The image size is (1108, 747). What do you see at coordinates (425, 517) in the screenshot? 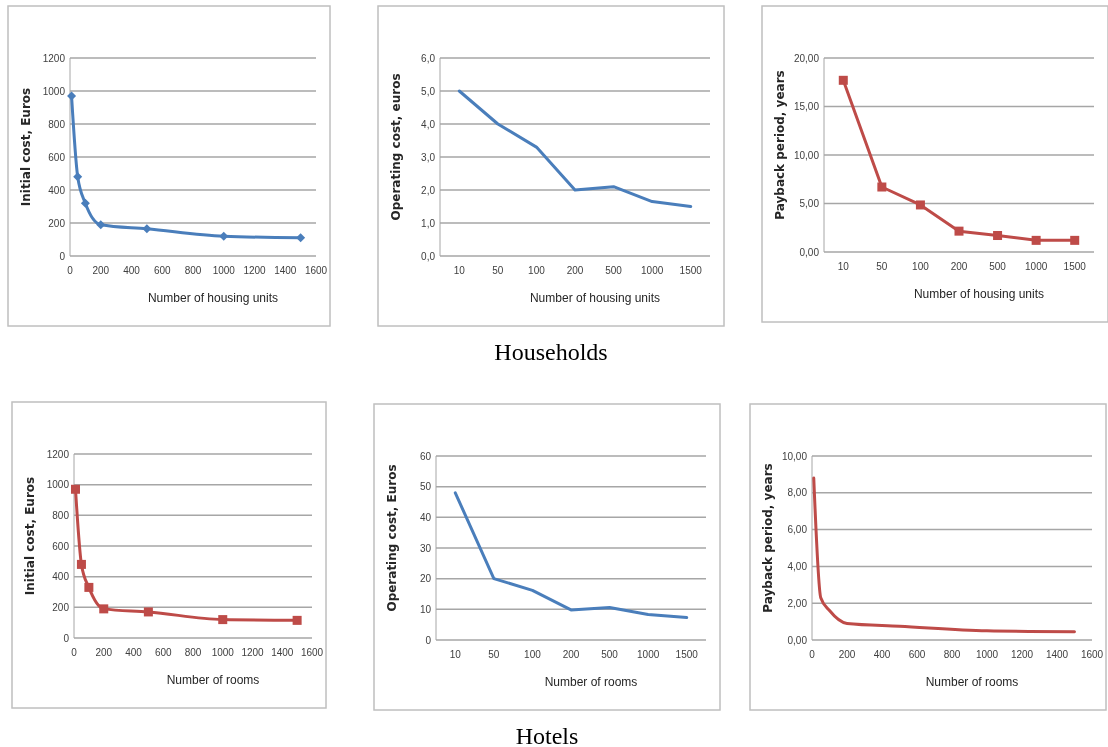
I see `y-tick-label: 40` at bounding box center [425, 517].